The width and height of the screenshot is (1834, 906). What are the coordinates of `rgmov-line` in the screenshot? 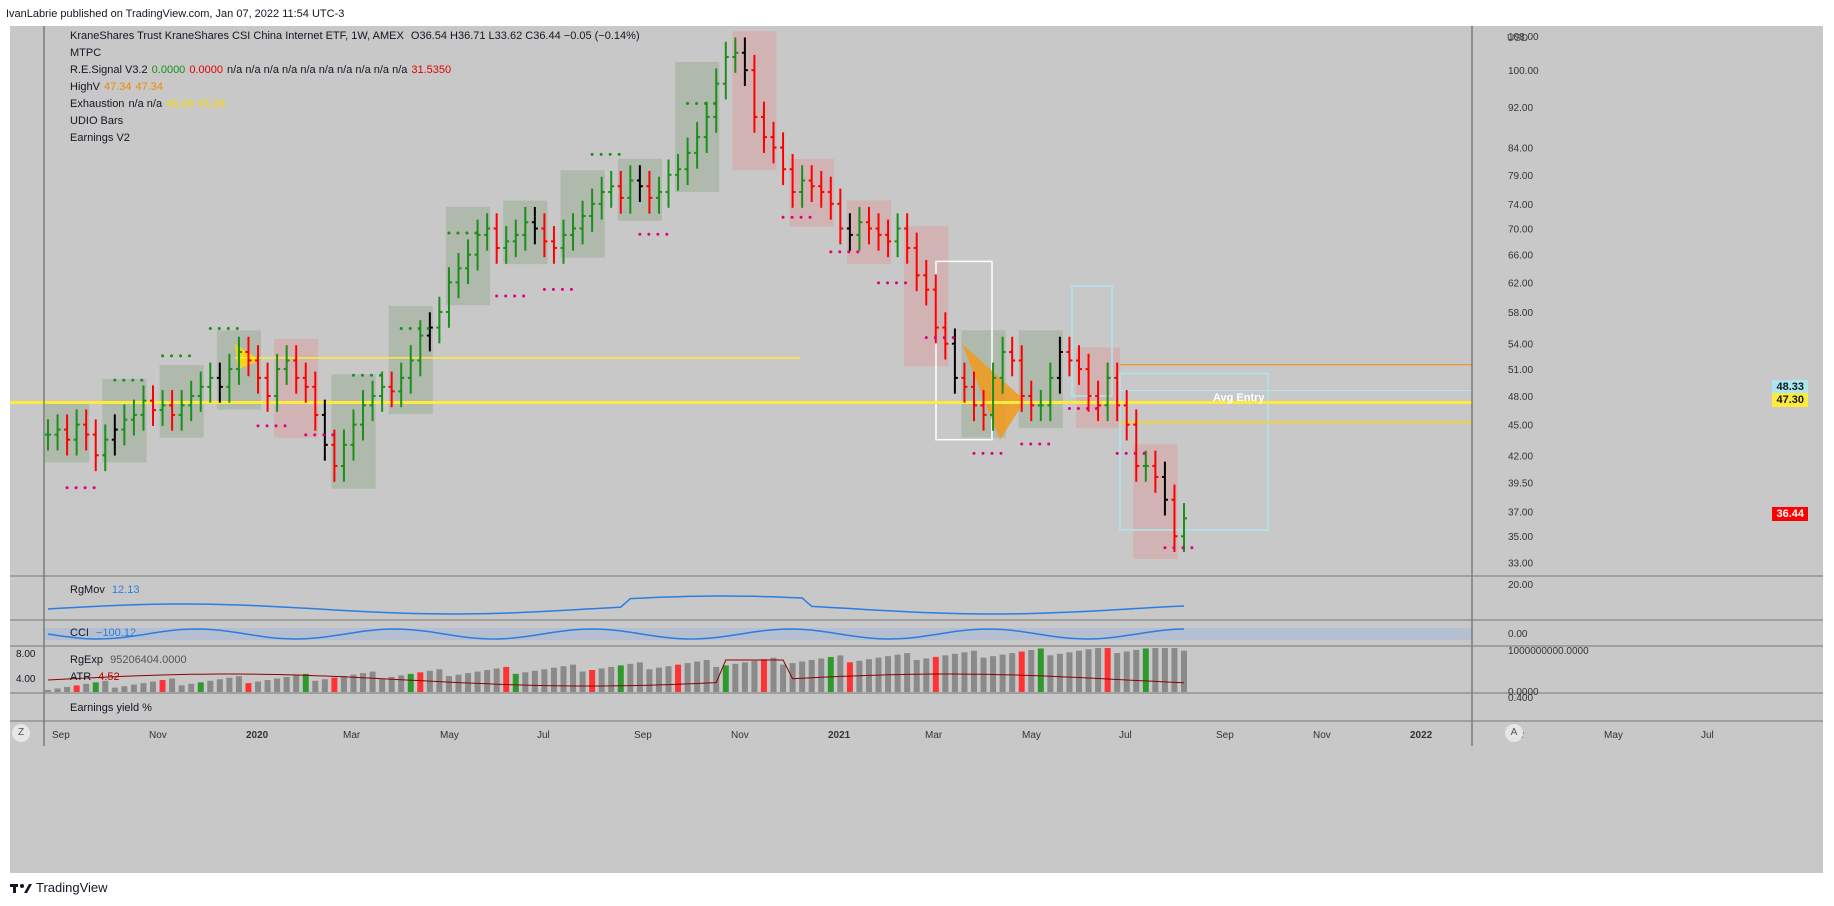 It's located at (616, 605).